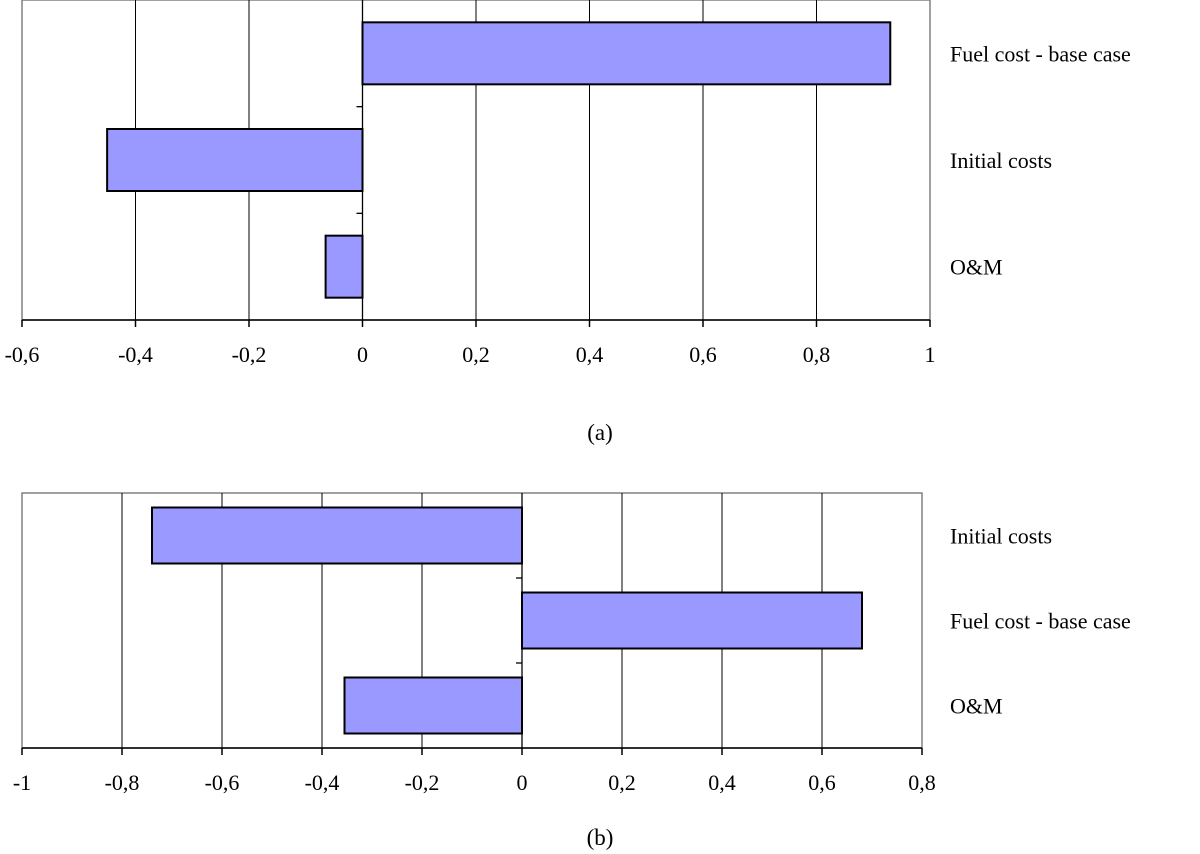 The image size is (1200, 854). Describe the element at coordinates (922, 782) in the screenshot. I see `x-tick-label-b-9: 0,8` at that location.